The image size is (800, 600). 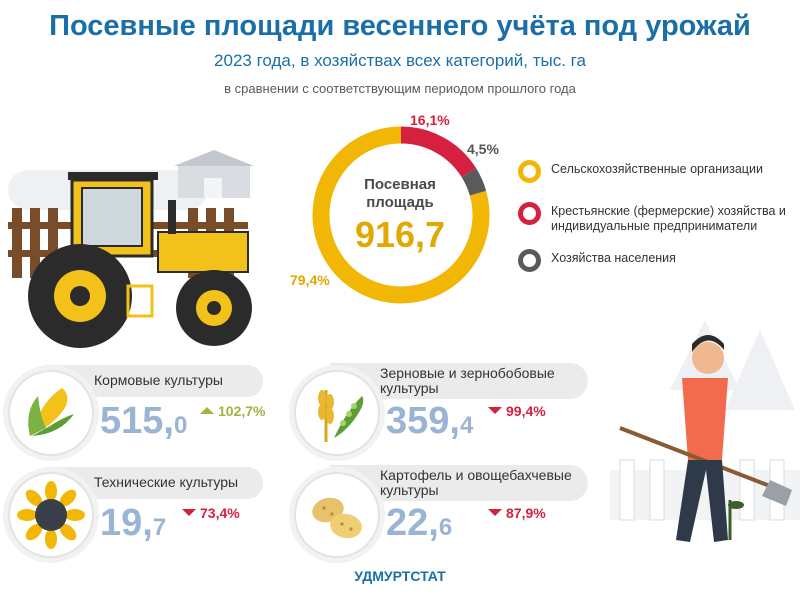 I want to click on wheat-peas-icon, so click(x=341, y=416).